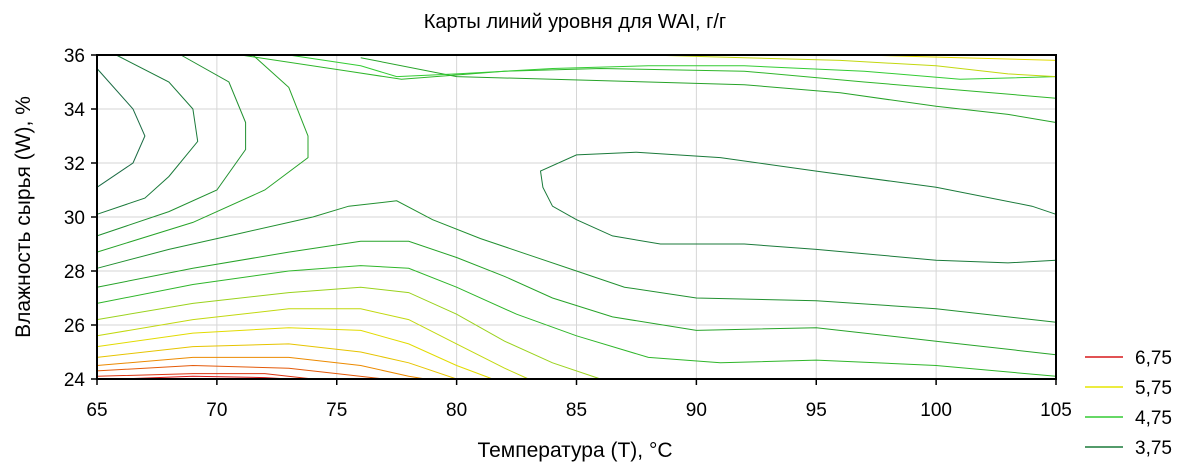 Image resolution: width=1199 pixels, height=468 pixels. I want to click on y-tick-label: 24, so click(75, 380).